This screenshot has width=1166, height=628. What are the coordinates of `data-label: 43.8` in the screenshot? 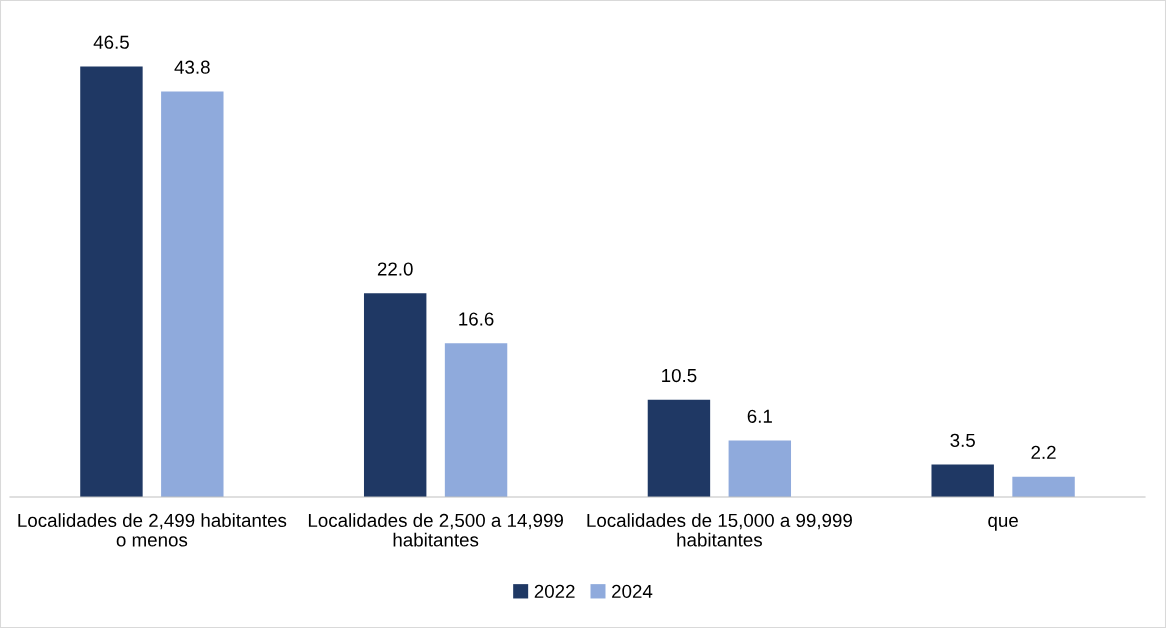 It's located at (192, 67).